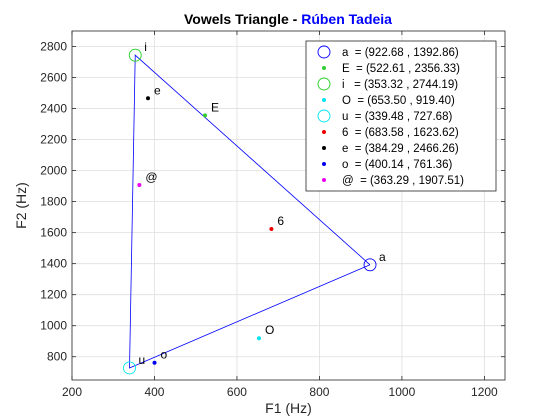 The height and width of the screenshot is (420, 560). I want to click on x-tick-label: 1200, so click(484, 392).